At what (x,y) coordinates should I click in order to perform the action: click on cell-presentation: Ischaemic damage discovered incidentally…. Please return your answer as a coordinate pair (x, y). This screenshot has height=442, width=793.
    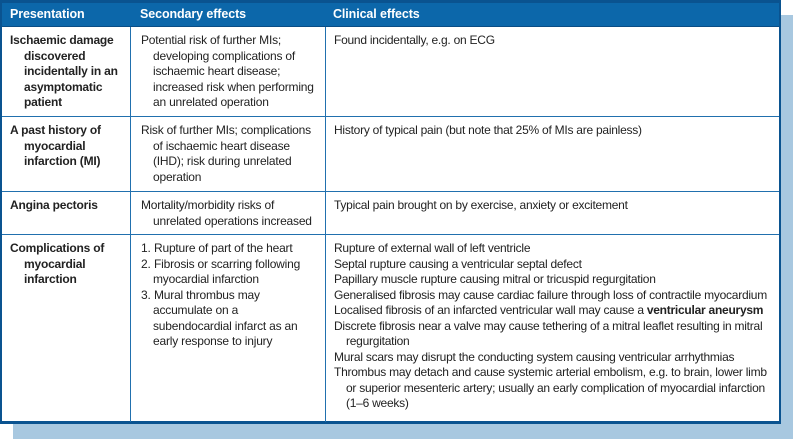
    Looking at the image, I should click on (66, 71).